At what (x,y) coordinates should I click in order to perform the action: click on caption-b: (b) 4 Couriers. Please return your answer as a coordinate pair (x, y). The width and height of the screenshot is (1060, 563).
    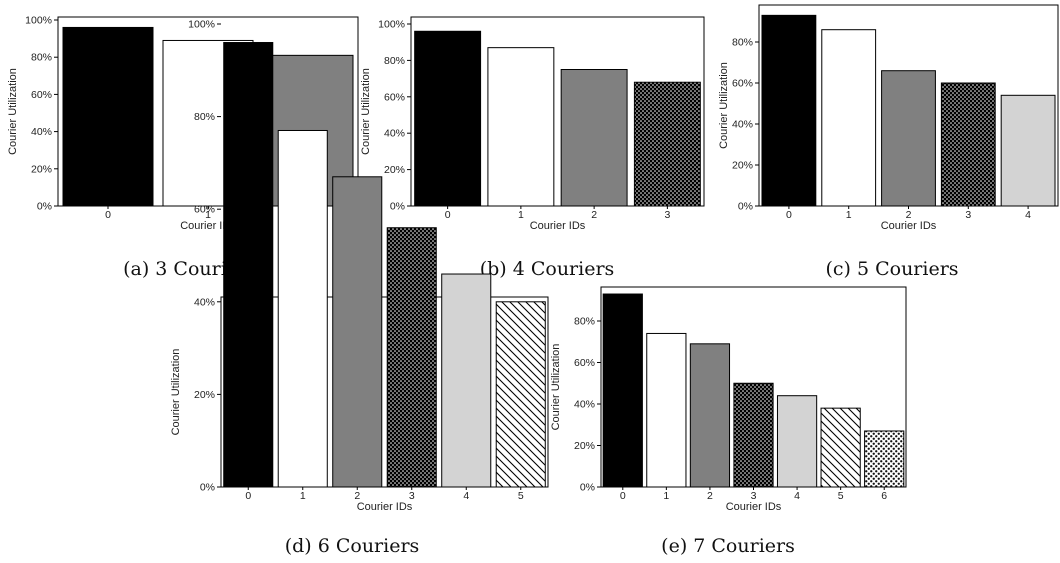
    Looking at the image, I should click on (547, 269).